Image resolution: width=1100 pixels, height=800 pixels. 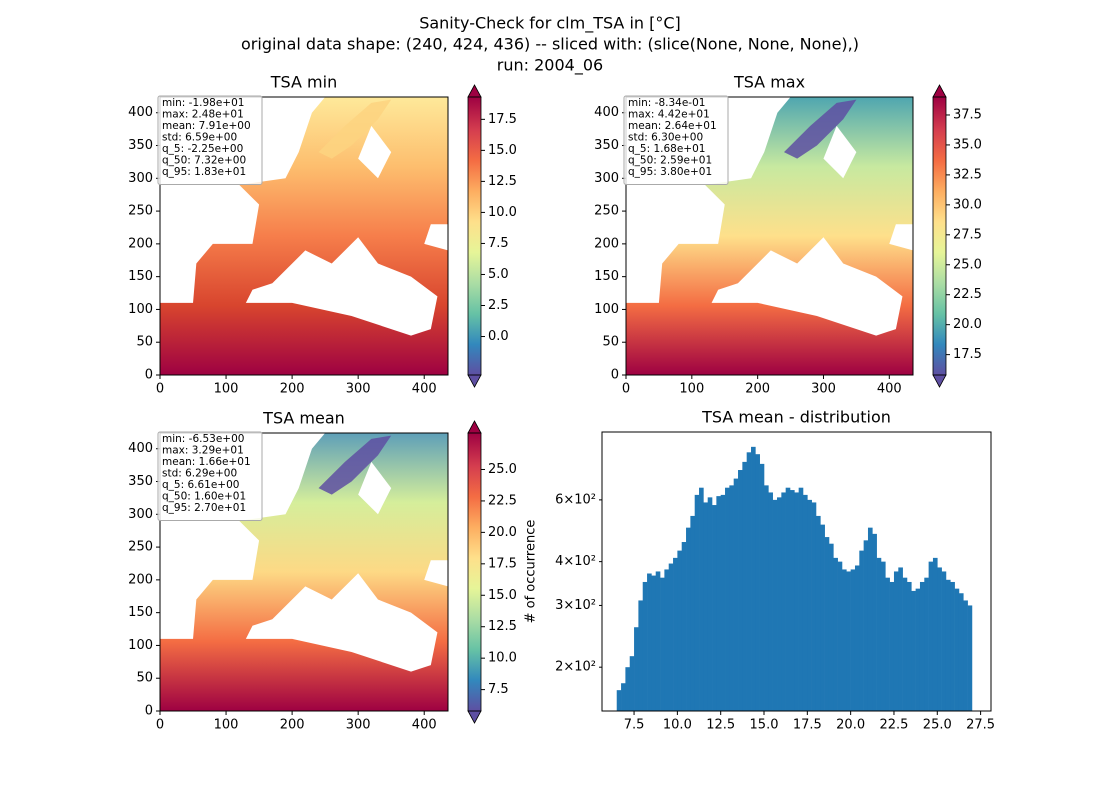 What do you see at coordinates (474, 236) in the screenshot?
I see `colorbar-frame` at bounding box center [474, 236].